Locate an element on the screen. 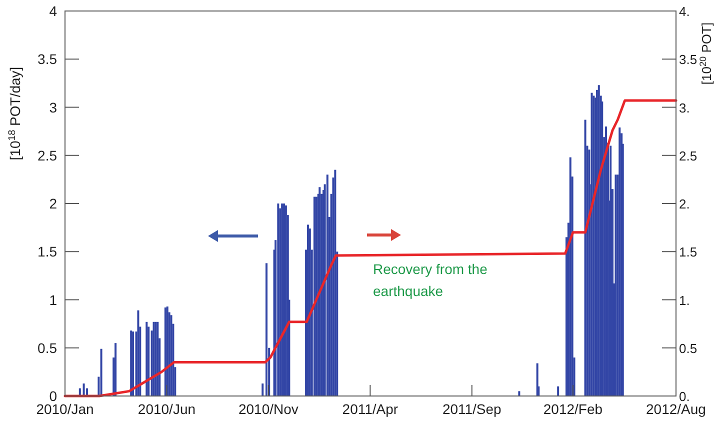 The image size is (714, 421). y-tick-label: 1.5 is located at coordinates (48, 252).